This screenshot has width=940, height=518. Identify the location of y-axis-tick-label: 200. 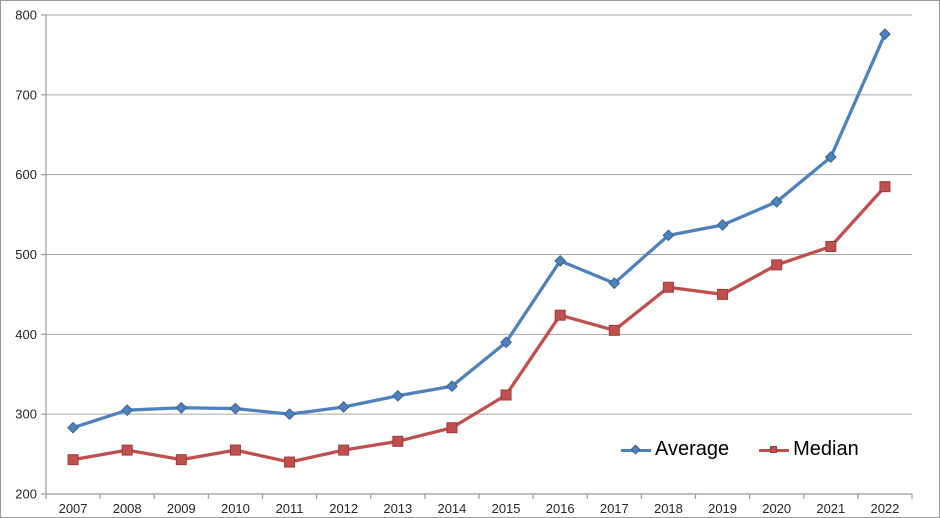
(26, 494).